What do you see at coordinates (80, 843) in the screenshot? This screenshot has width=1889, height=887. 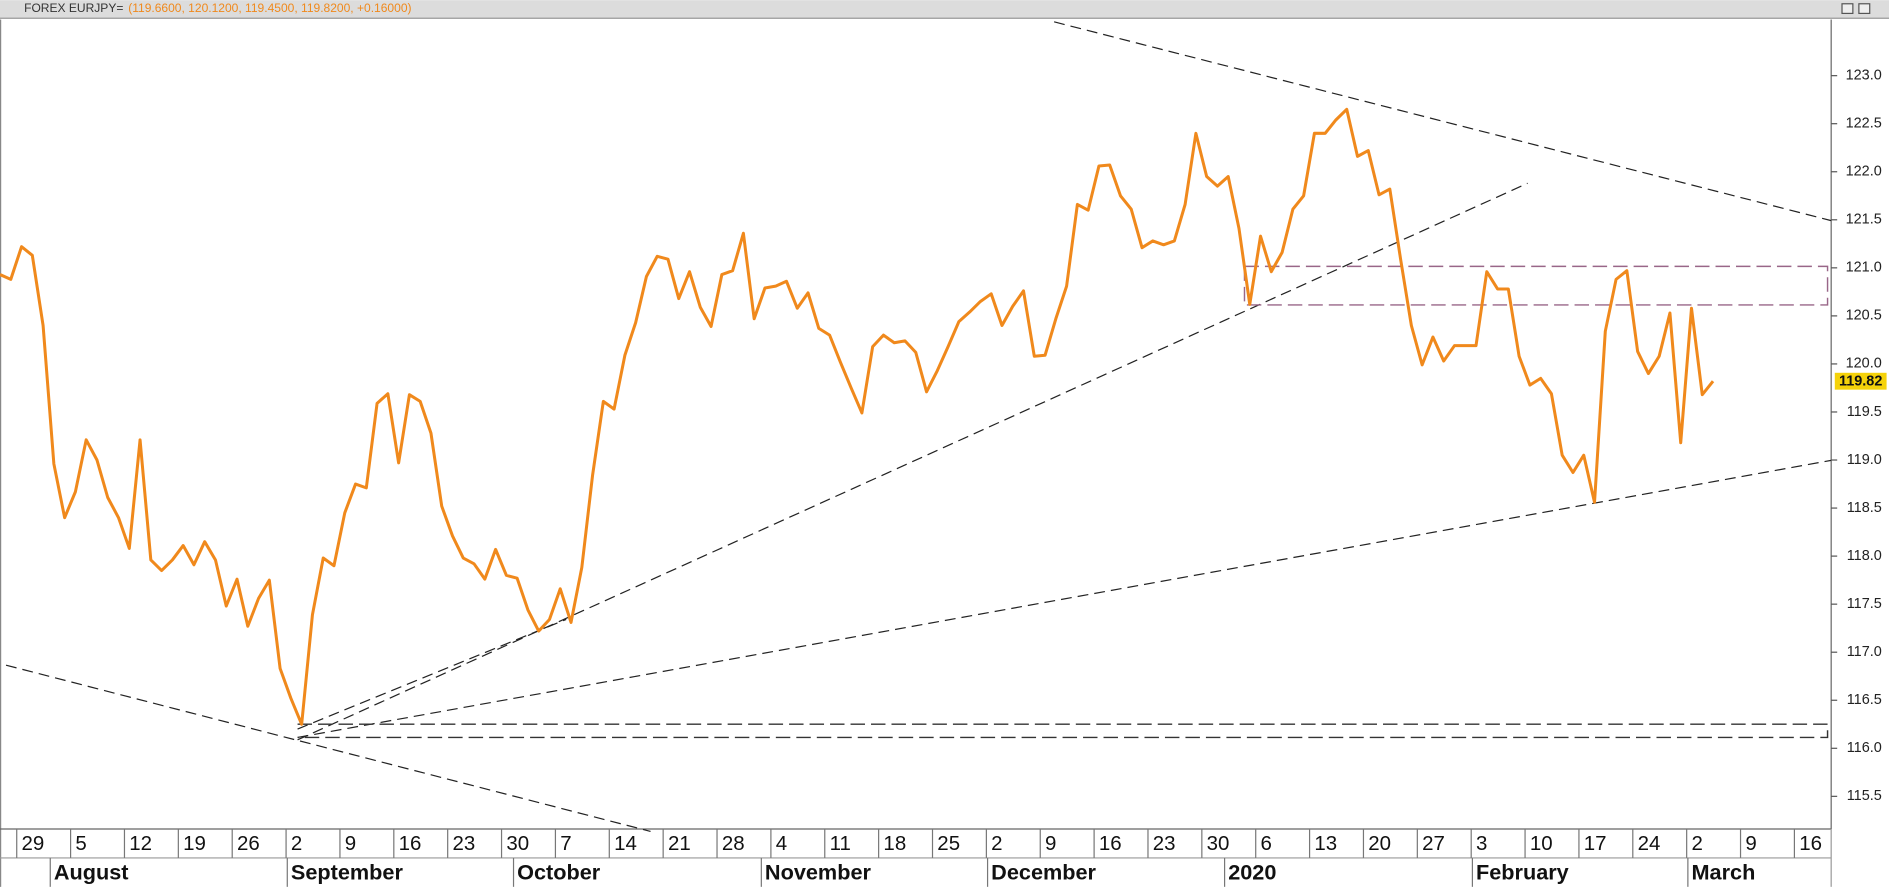 I see `x-tick-label: 5` at bounding box center [80, 843].